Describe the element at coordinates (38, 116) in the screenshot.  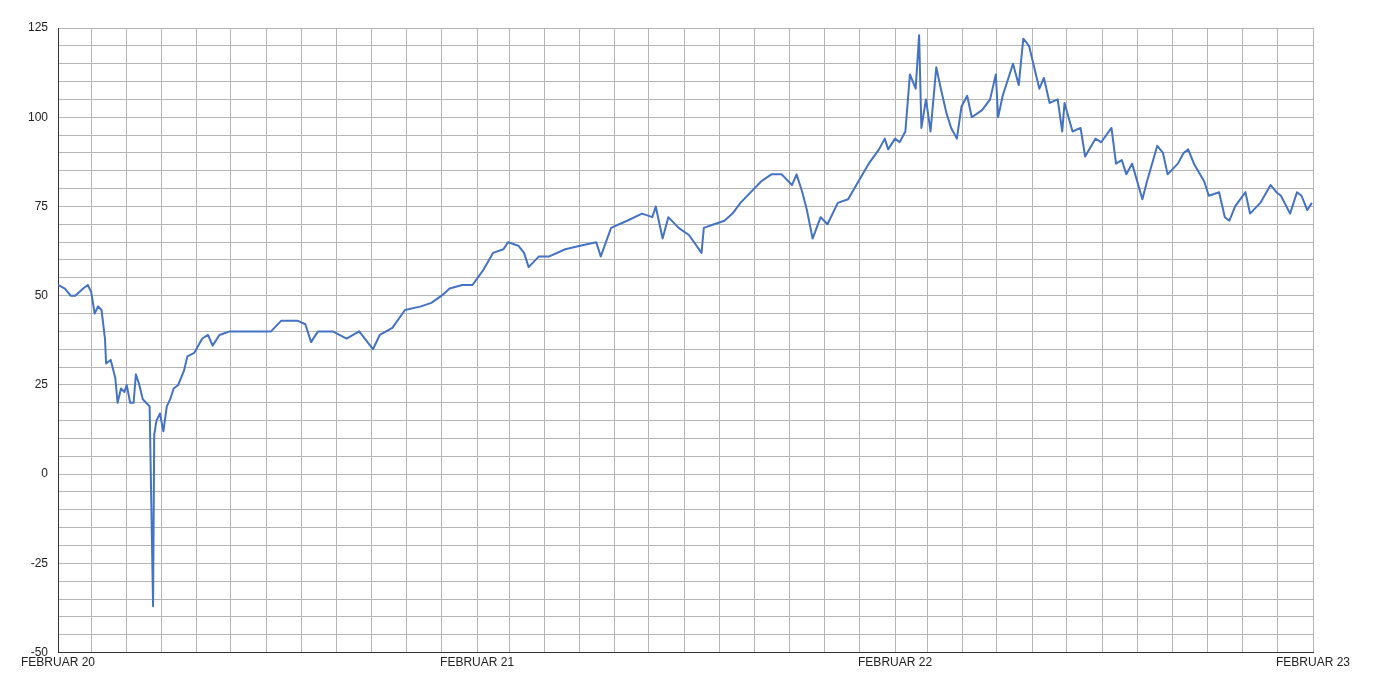
I see `y-tick-label: 100` at that location.